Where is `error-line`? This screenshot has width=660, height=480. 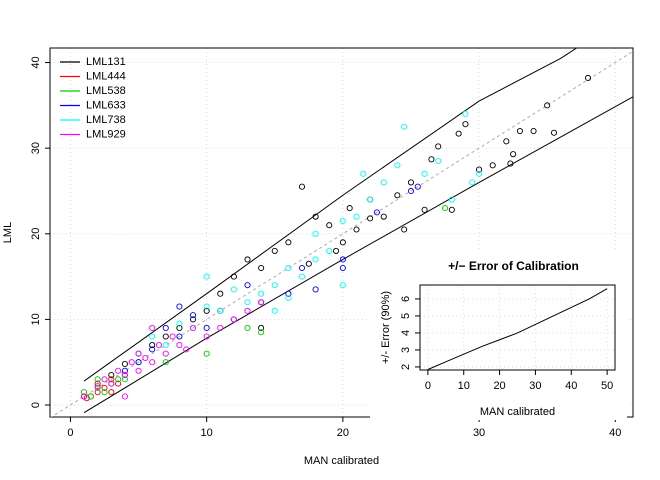
error-line is located at coordinates (517, 329).